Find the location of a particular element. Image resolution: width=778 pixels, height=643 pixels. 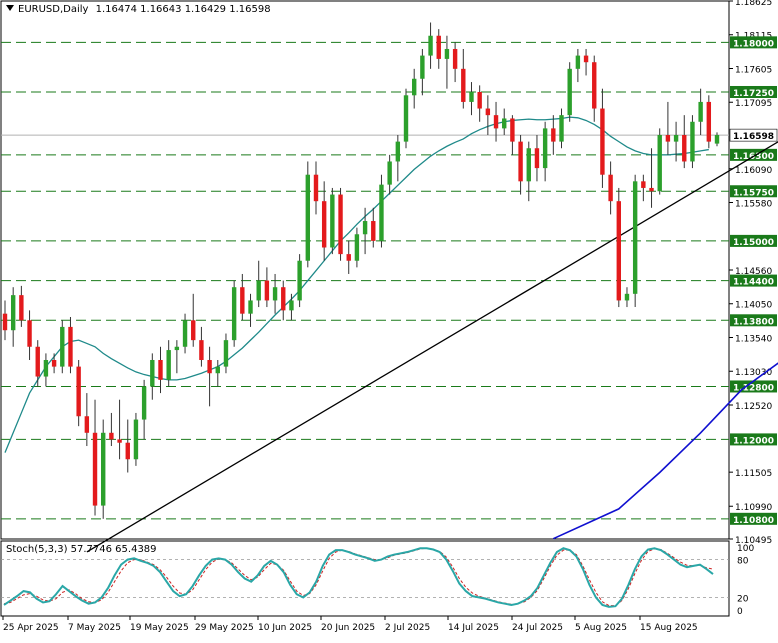

x-tick-label: 7 May 2025 is located at coordinates (94, 628).